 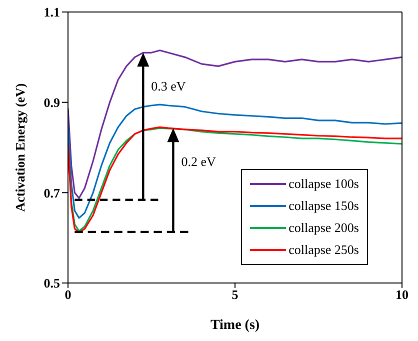 I want to click on legend-label: collapse 250s, so click(x=323, y=250).